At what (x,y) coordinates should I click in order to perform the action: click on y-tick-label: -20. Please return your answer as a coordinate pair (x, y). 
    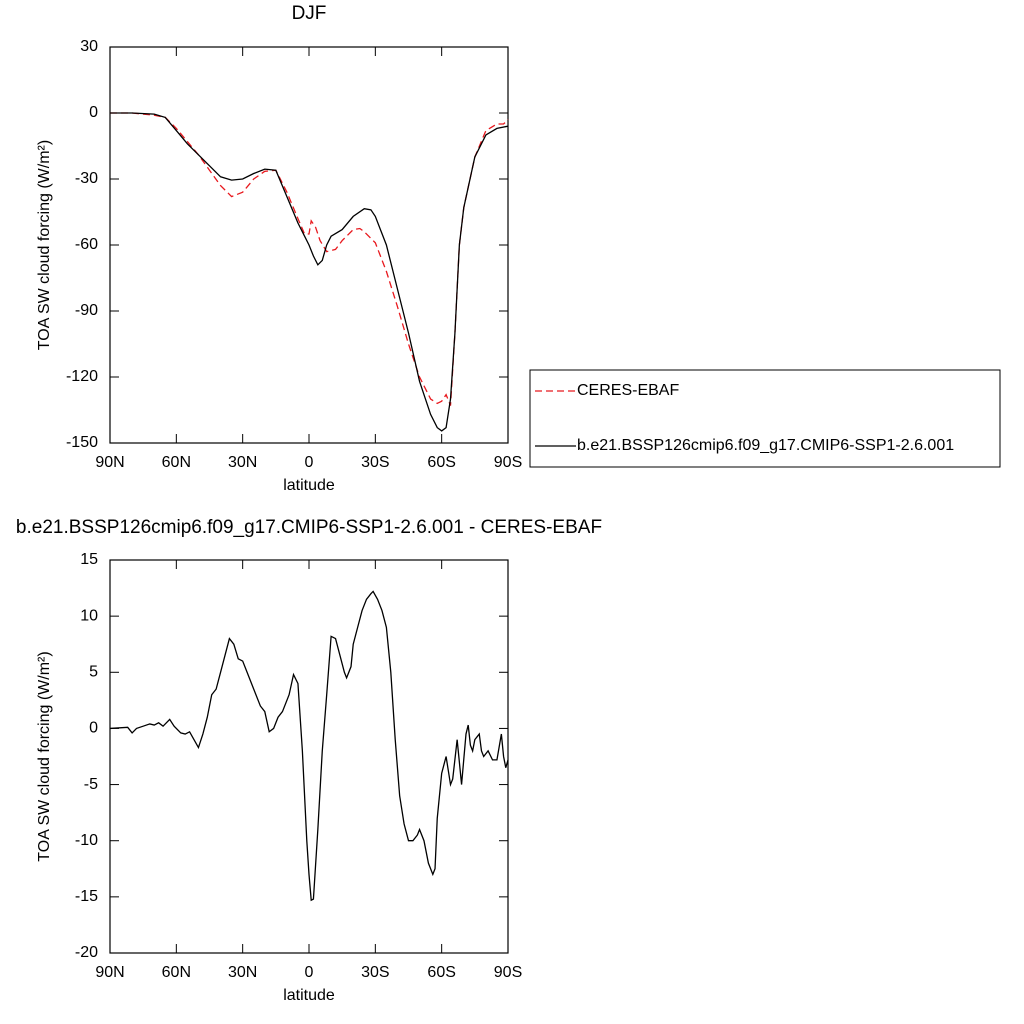
    Looking at the image, I should click on (86, 952).